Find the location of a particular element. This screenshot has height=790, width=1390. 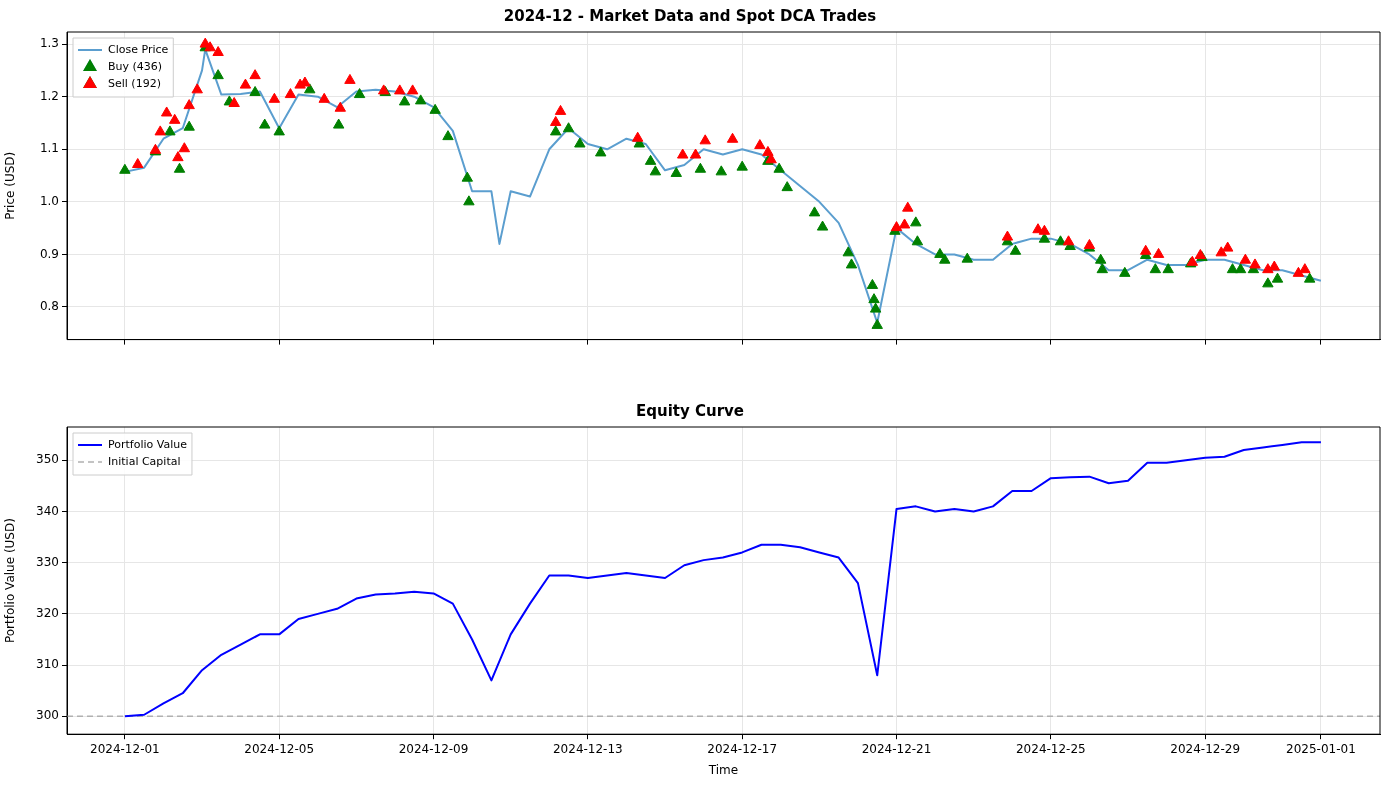

y-tick-label: 1.1 is located at coordinates (49, 148).